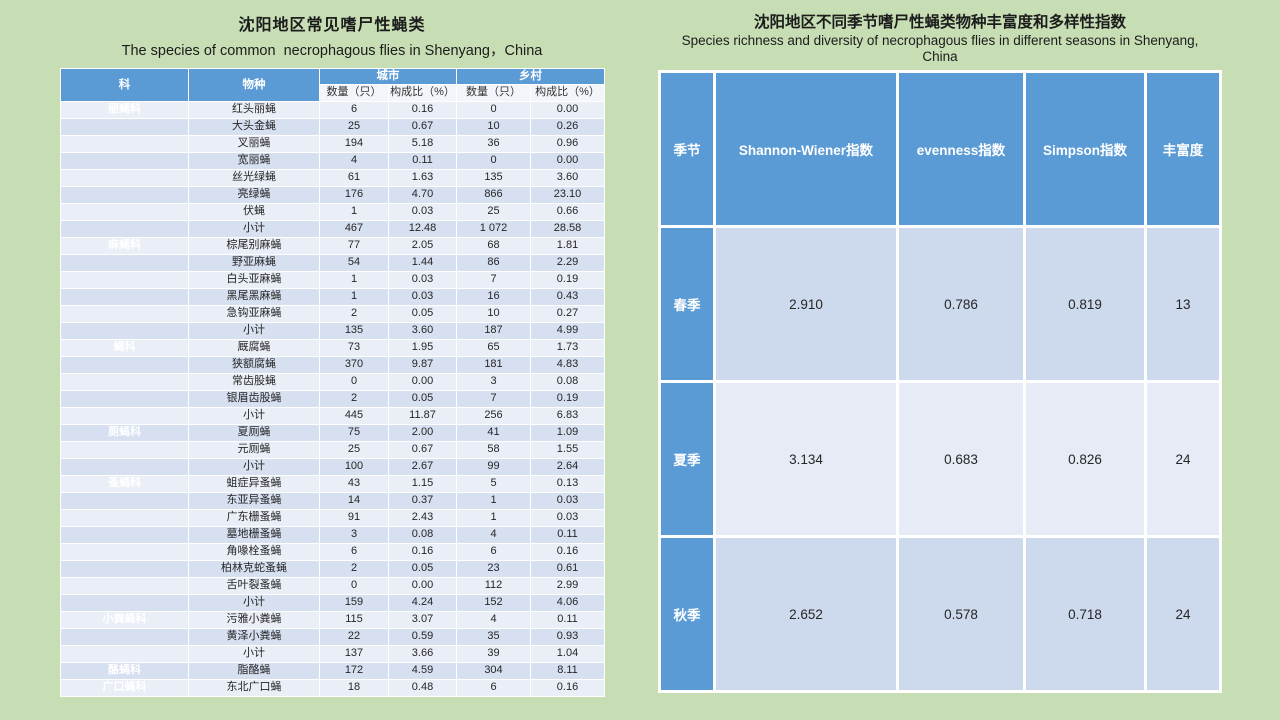 The height and width of the screenshot is (720, 1280). I want to click on family-cell: 厕蝇科, so click(124, 433).